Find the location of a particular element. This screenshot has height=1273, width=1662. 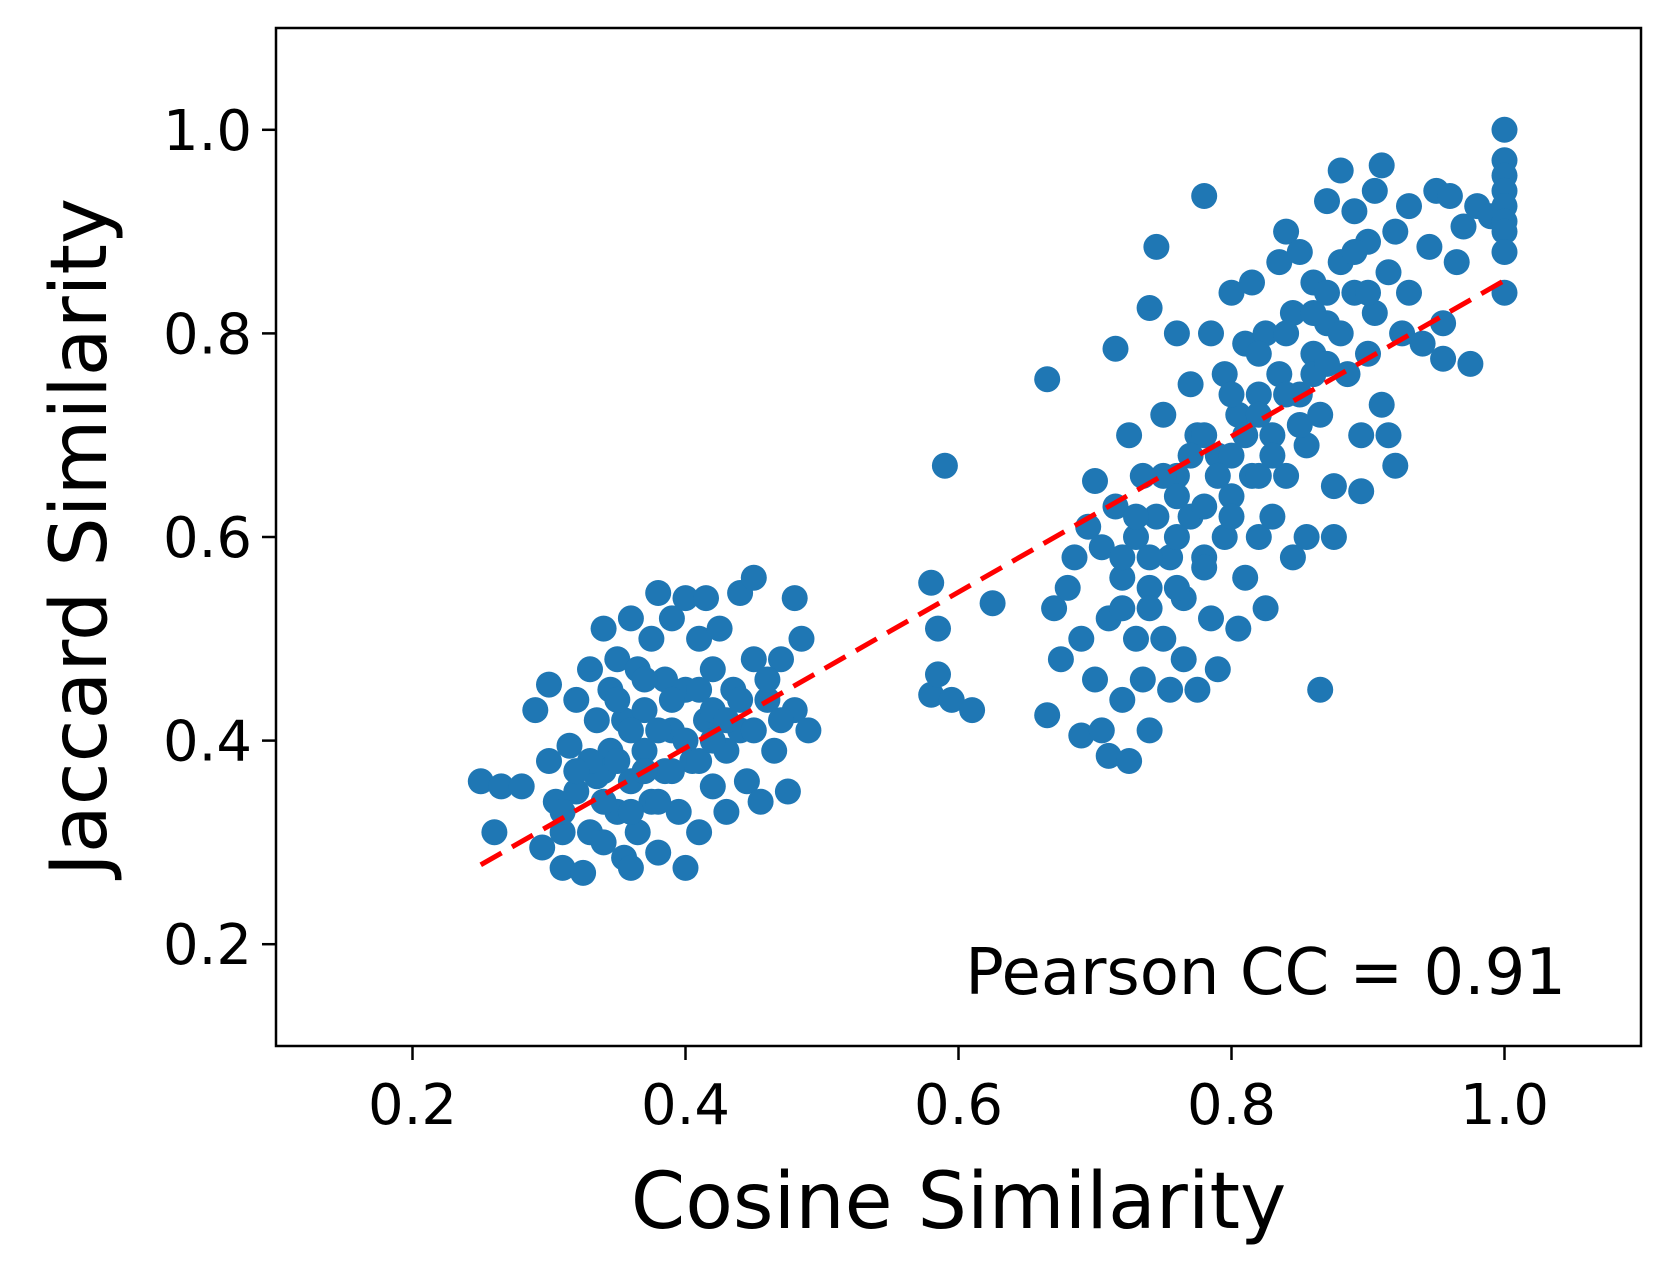

y-tick-label: 0.8 is located at coordinates (207, 334).